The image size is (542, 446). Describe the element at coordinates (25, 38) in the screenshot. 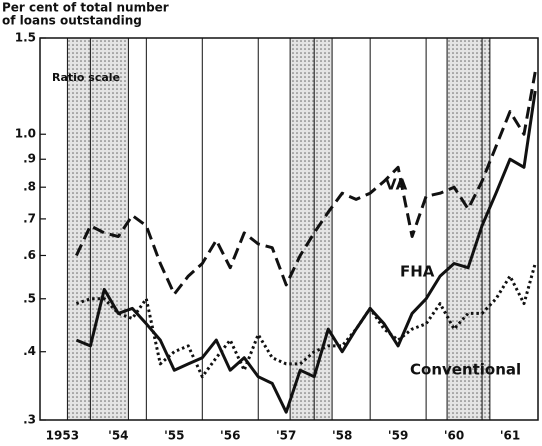

I see `y-tick-label: 1.5` at that location.